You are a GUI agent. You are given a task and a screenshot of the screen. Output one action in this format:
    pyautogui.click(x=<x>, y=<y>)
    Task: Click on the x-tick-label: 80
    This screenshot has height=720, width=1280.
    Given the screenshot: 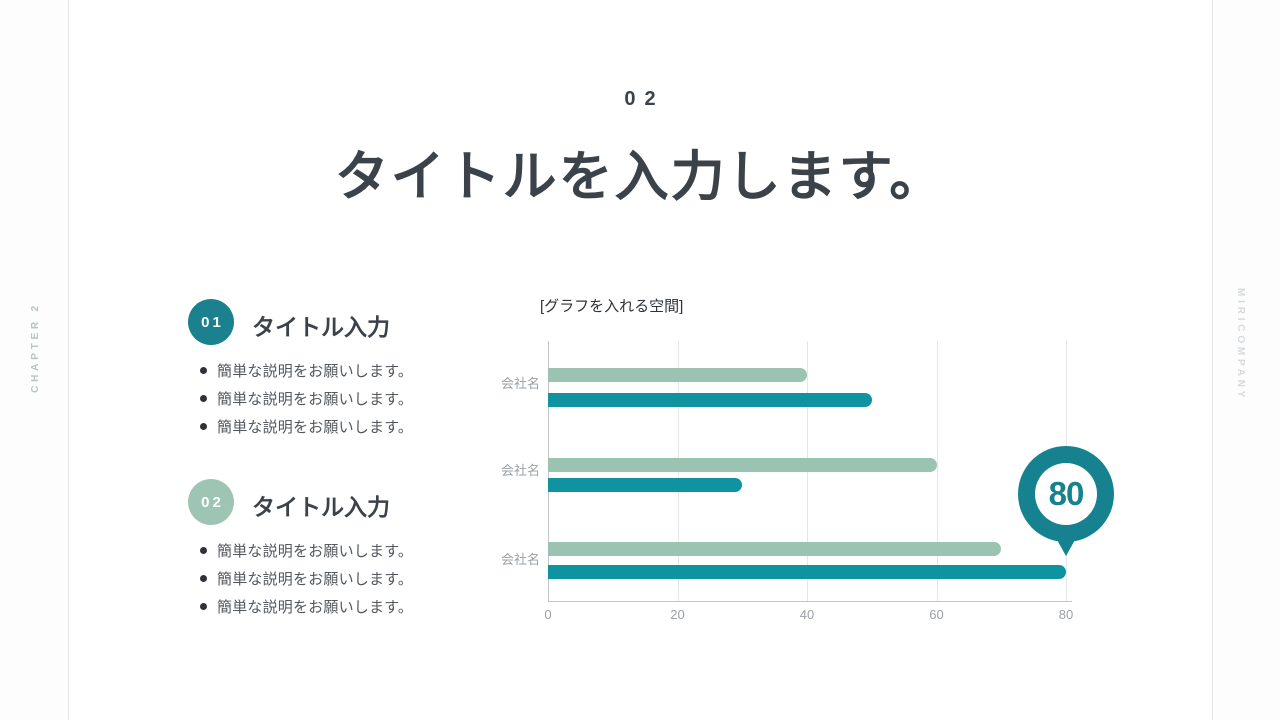 What is the action you would take?
    pyautogui.click(x=1066, y=614)
    